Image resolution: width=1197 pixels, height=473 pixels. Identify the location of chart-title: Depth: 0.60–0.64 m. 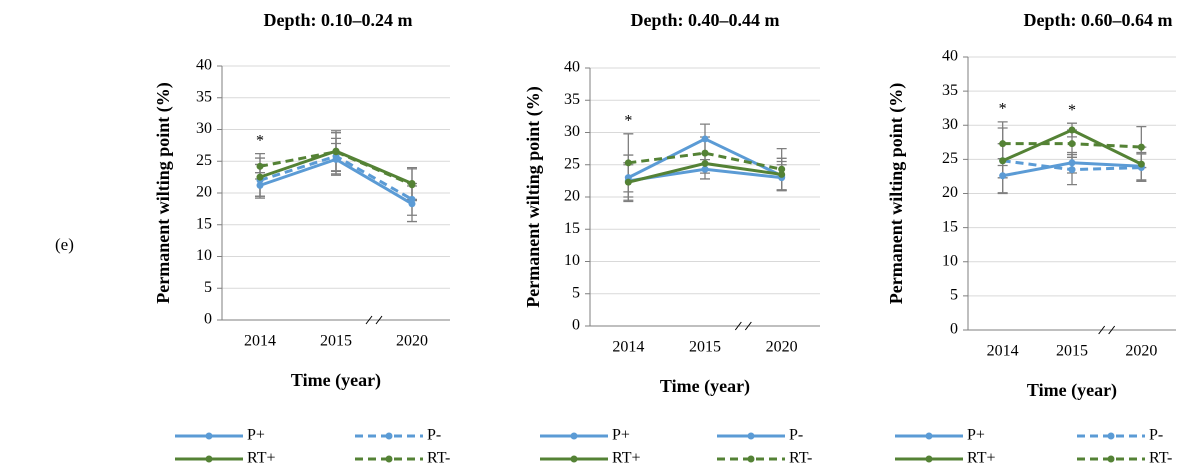
(1098, 20).